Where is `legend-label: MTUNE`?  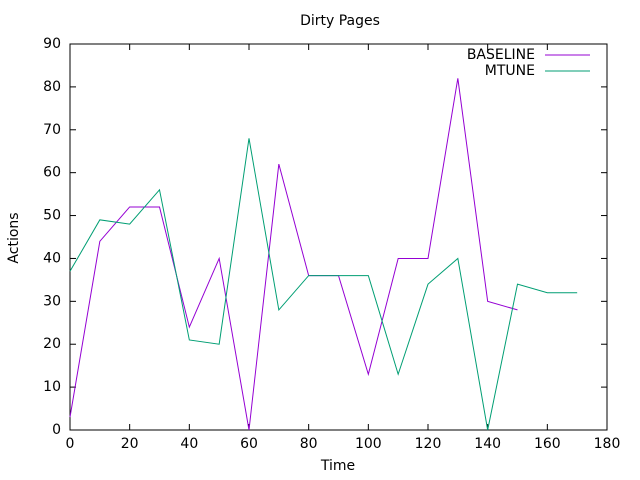
legend-label: MTUNE is located at coordinates (510, 71).